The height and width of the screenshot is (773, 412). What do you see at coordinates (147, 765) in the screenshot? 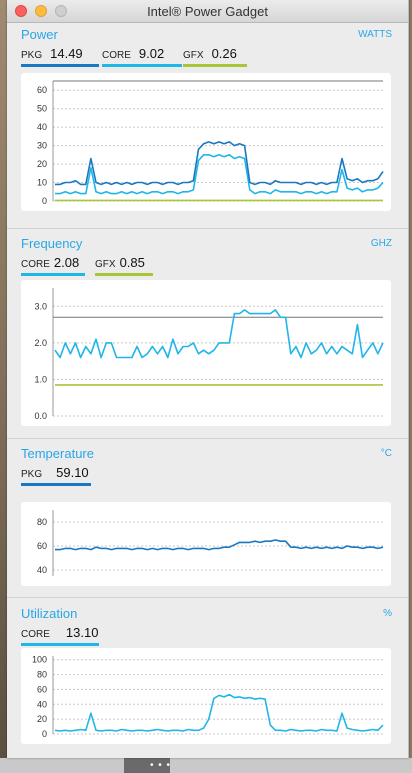
I see `dock-item` at bounding box center [147, 765].